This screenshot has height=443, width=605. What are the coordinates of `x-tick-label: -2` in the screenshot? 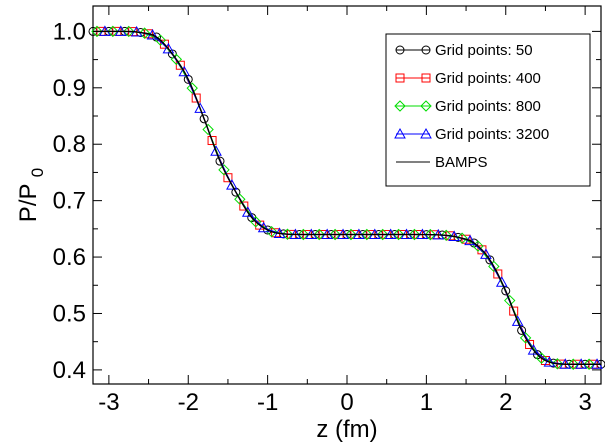 It's located at (188, 402).